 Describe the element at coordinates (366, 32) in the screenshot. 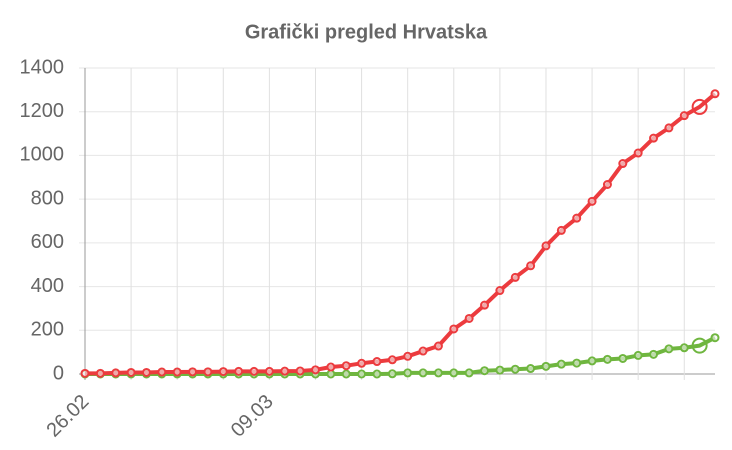

I see `chart-title: Grafički pregled Hrvatska` at that location.